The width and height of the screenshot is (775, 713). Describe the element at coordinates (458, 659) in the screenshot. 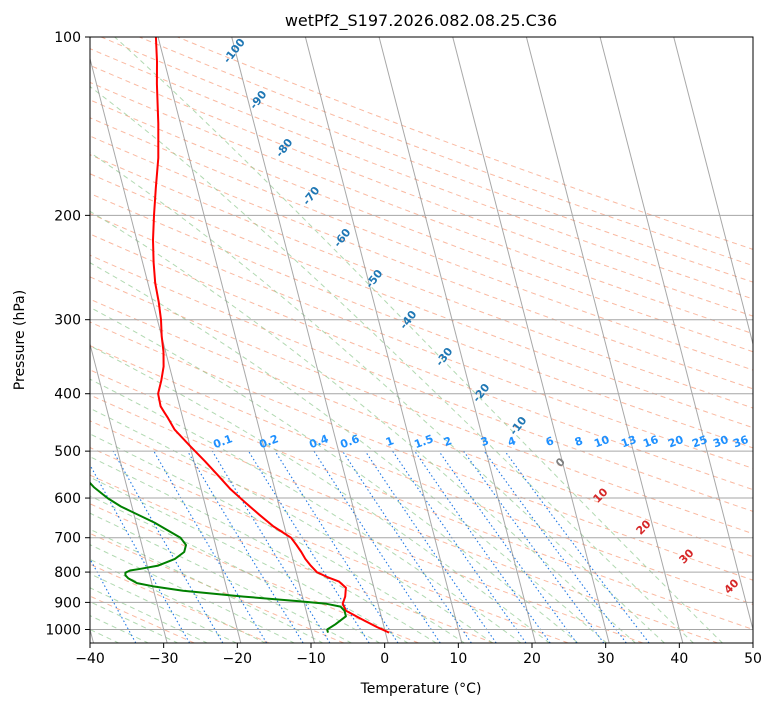

I see `x-tick-label: 10` at that location.